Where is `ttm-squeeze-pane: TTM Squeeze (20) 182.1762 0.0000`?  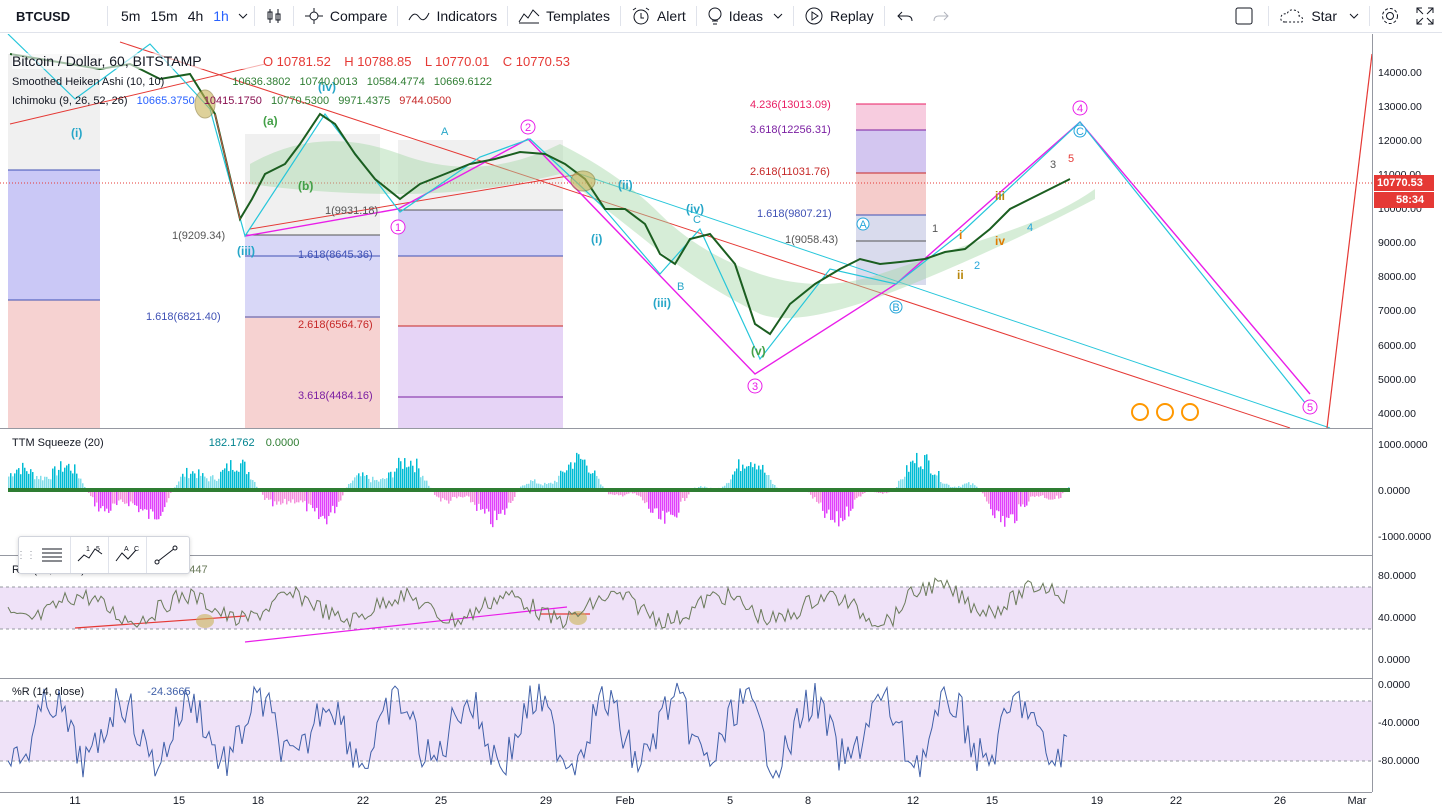 ttm-squeeze-pane: TTM Squeeze (20) 182.1762 0.0000 is located at coordinates (686, 492).